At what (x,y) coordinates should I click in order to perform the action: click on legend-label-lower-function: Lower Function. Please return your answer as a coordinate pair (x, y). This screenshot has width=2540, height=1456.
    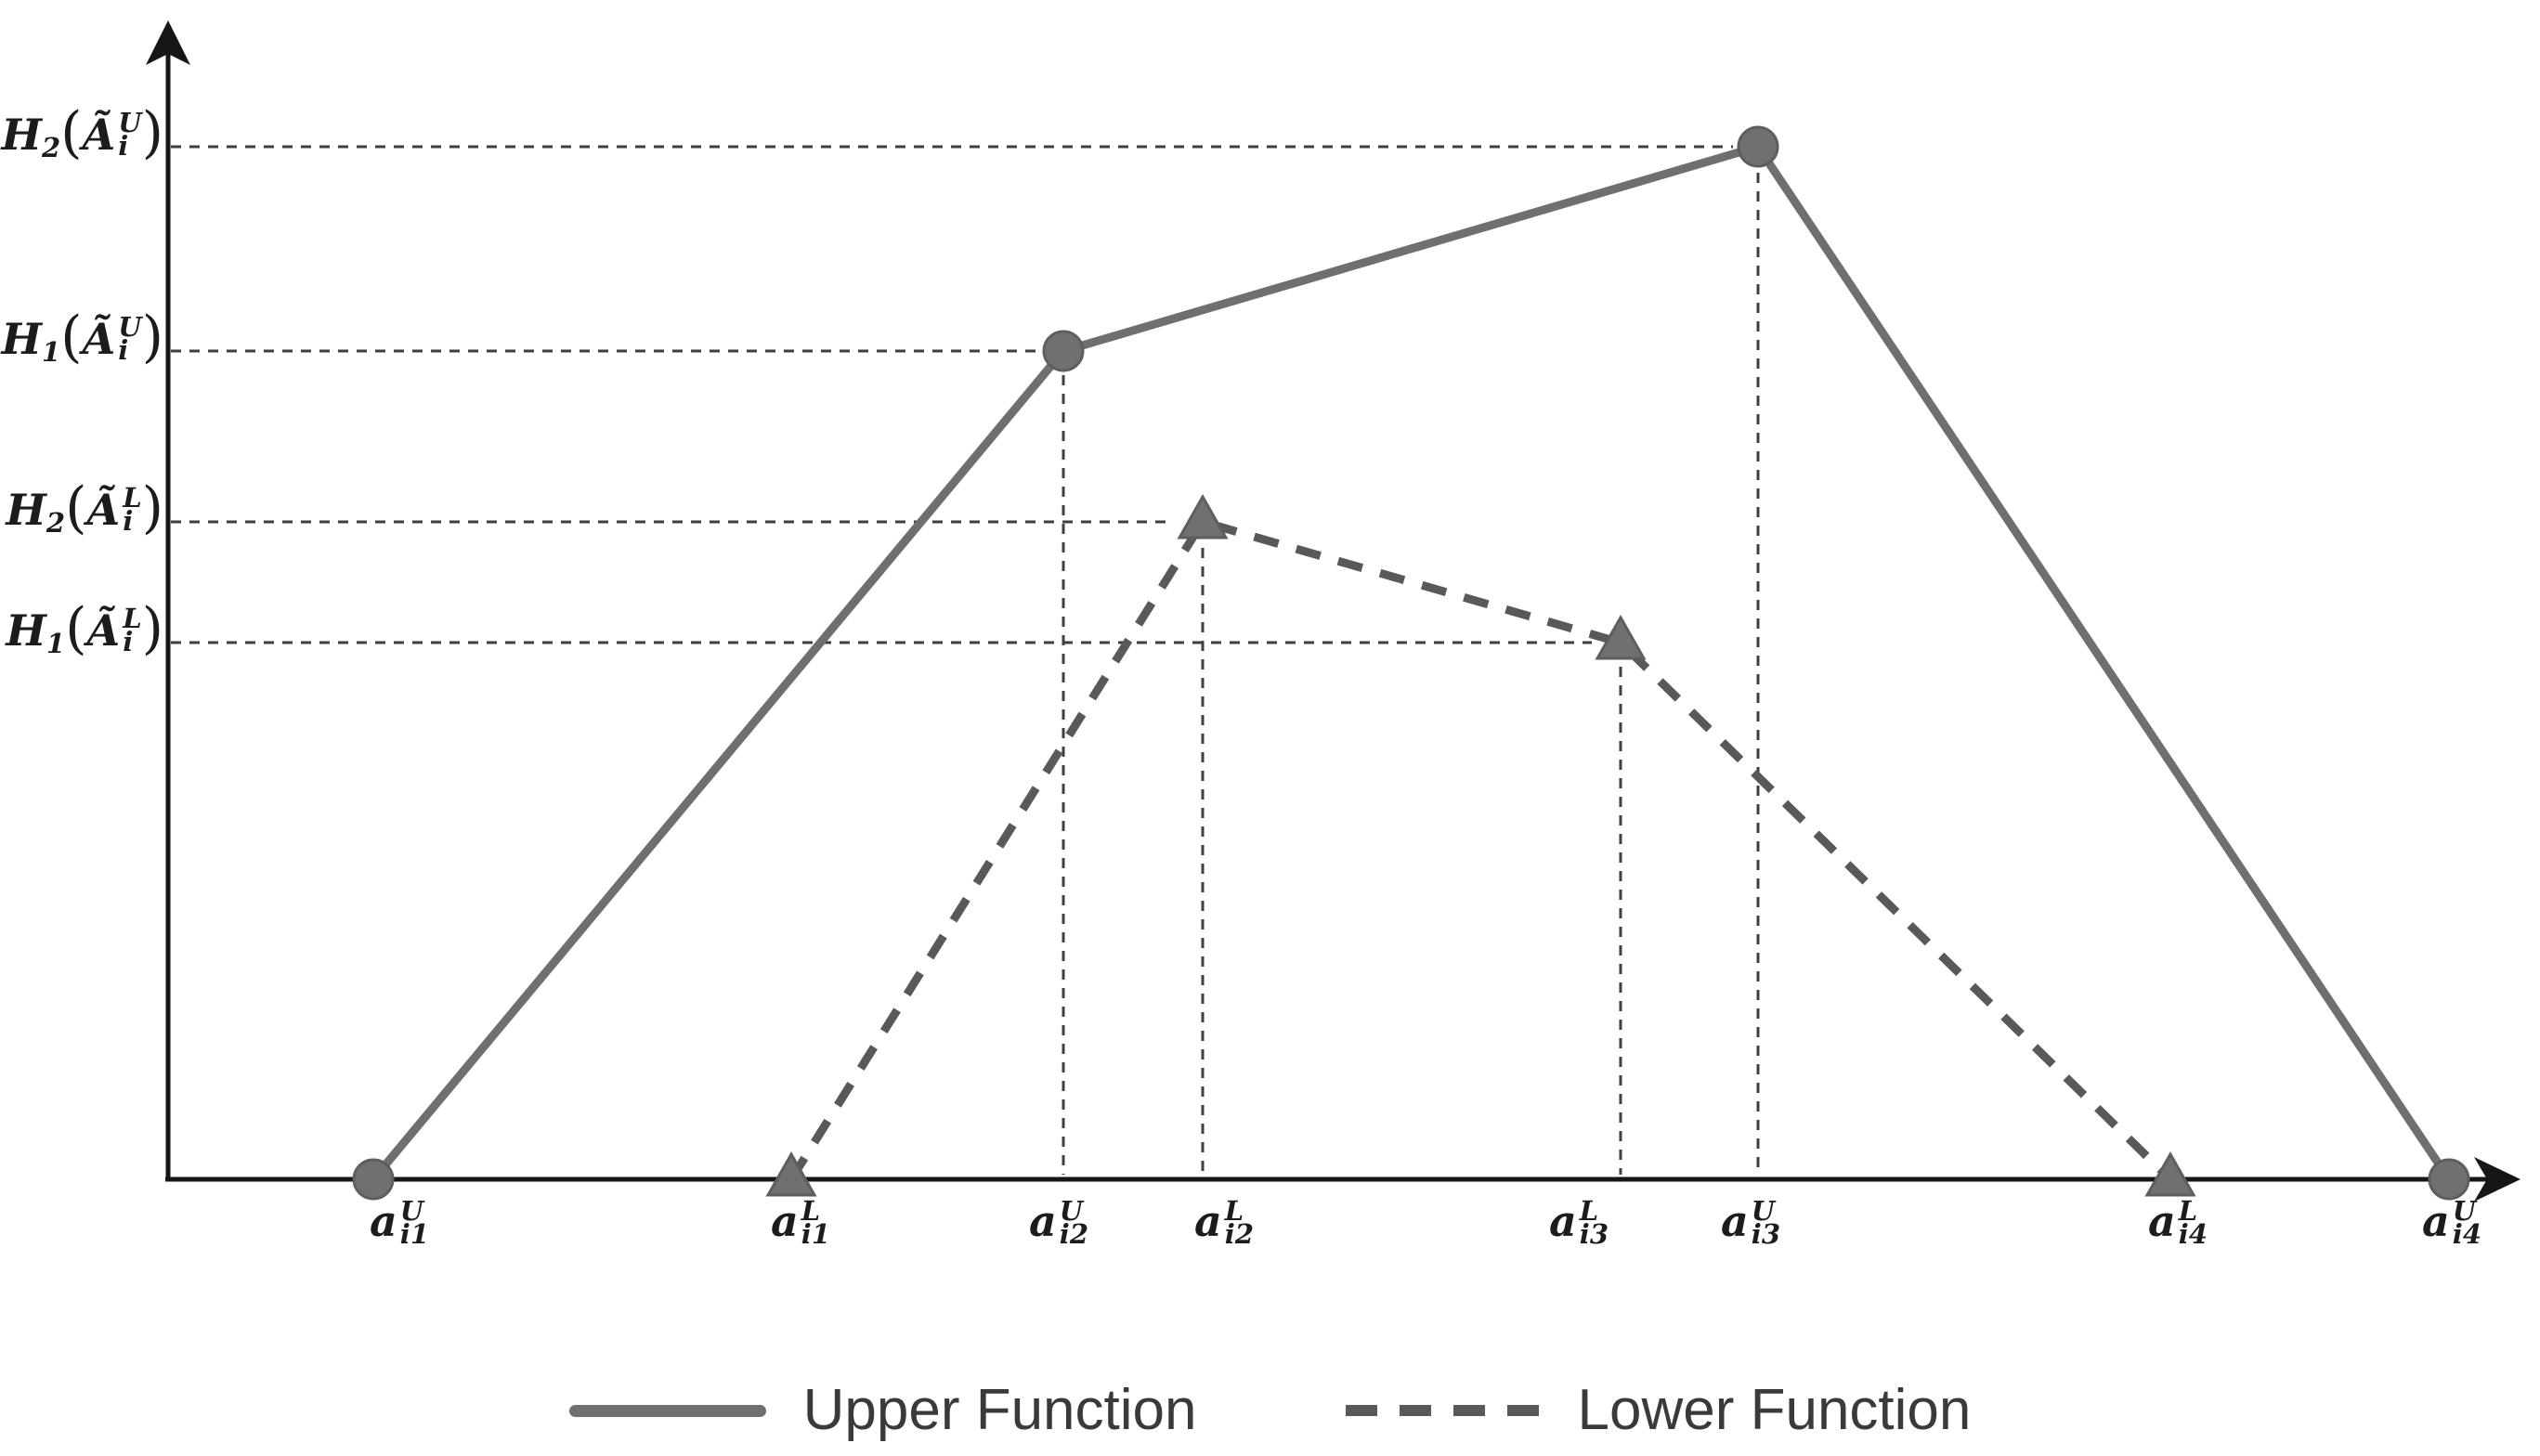
    Looking at the image, I should click on (1774, 1410).